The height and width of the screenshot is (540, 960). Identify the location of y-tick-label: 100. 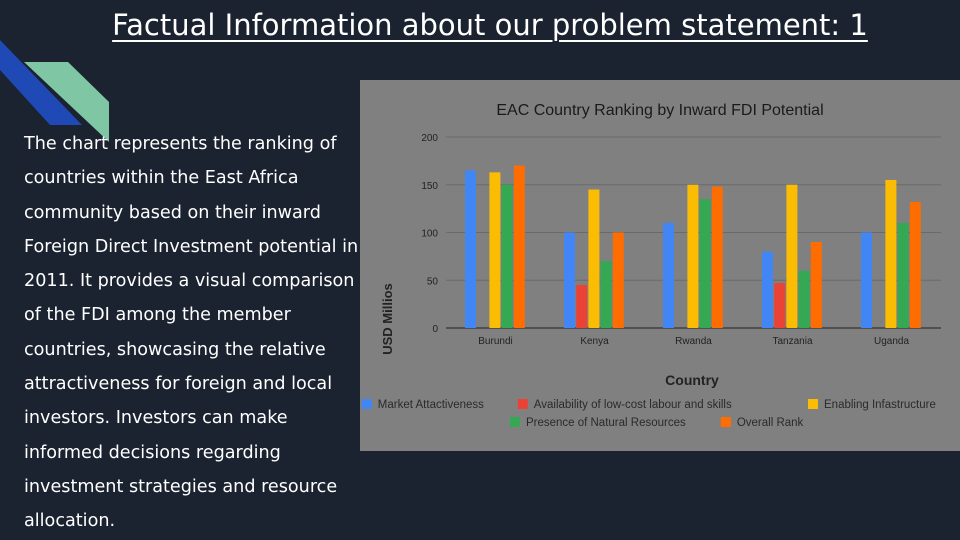
(429, 234).